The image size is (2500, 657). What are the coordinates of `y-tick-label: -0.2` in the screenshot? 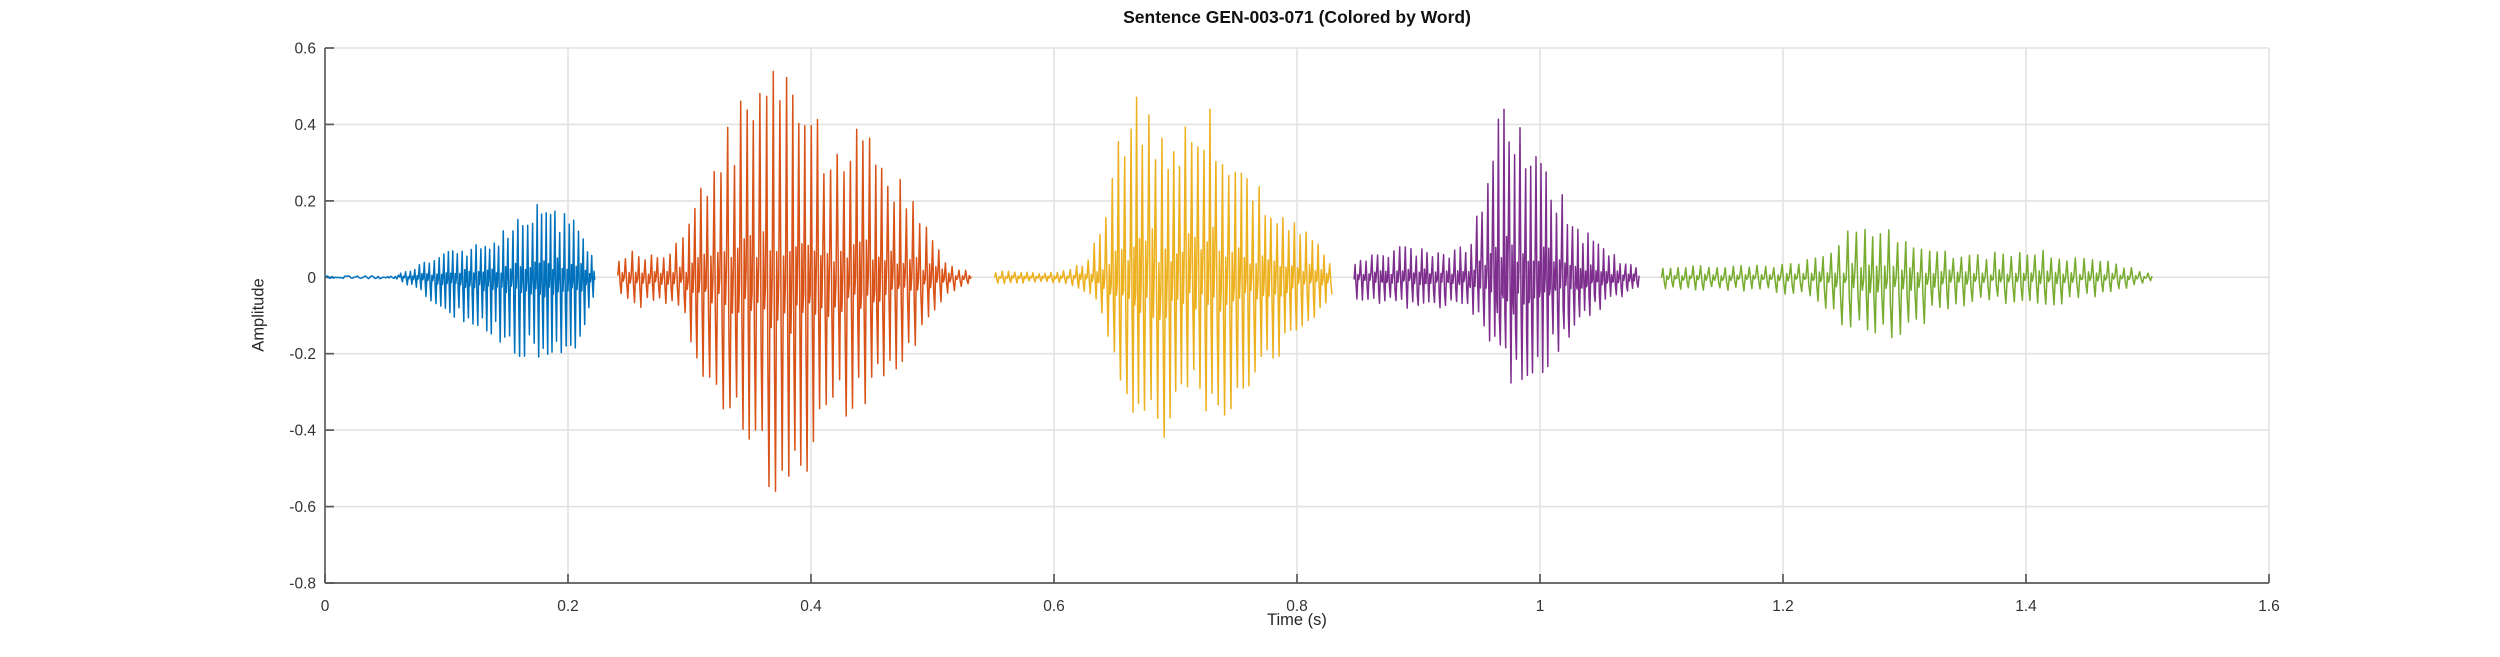 It's located at (302, 354).